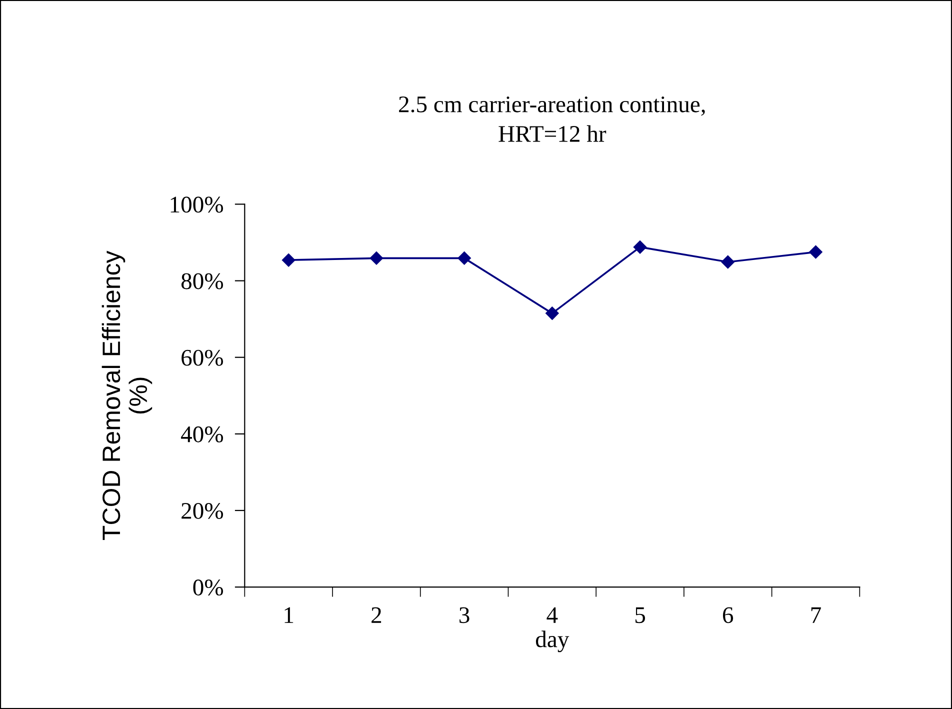  I want to click on y-tick-label: 40%, so click(202, 434).